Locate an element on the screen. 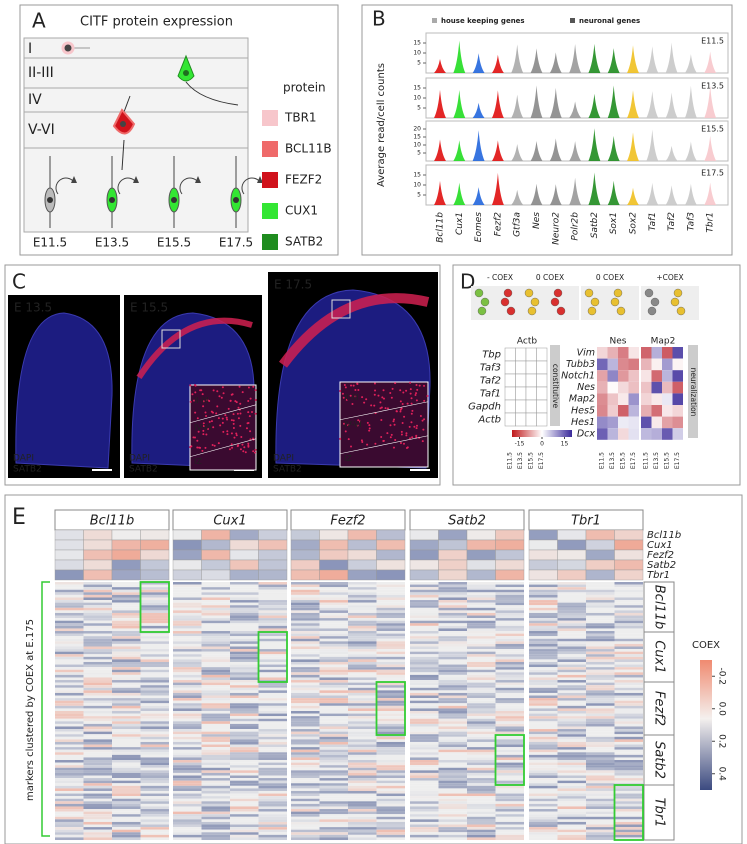 The height and width of the screenshot is (844, 747). inset is located at coordinates (223, 427).